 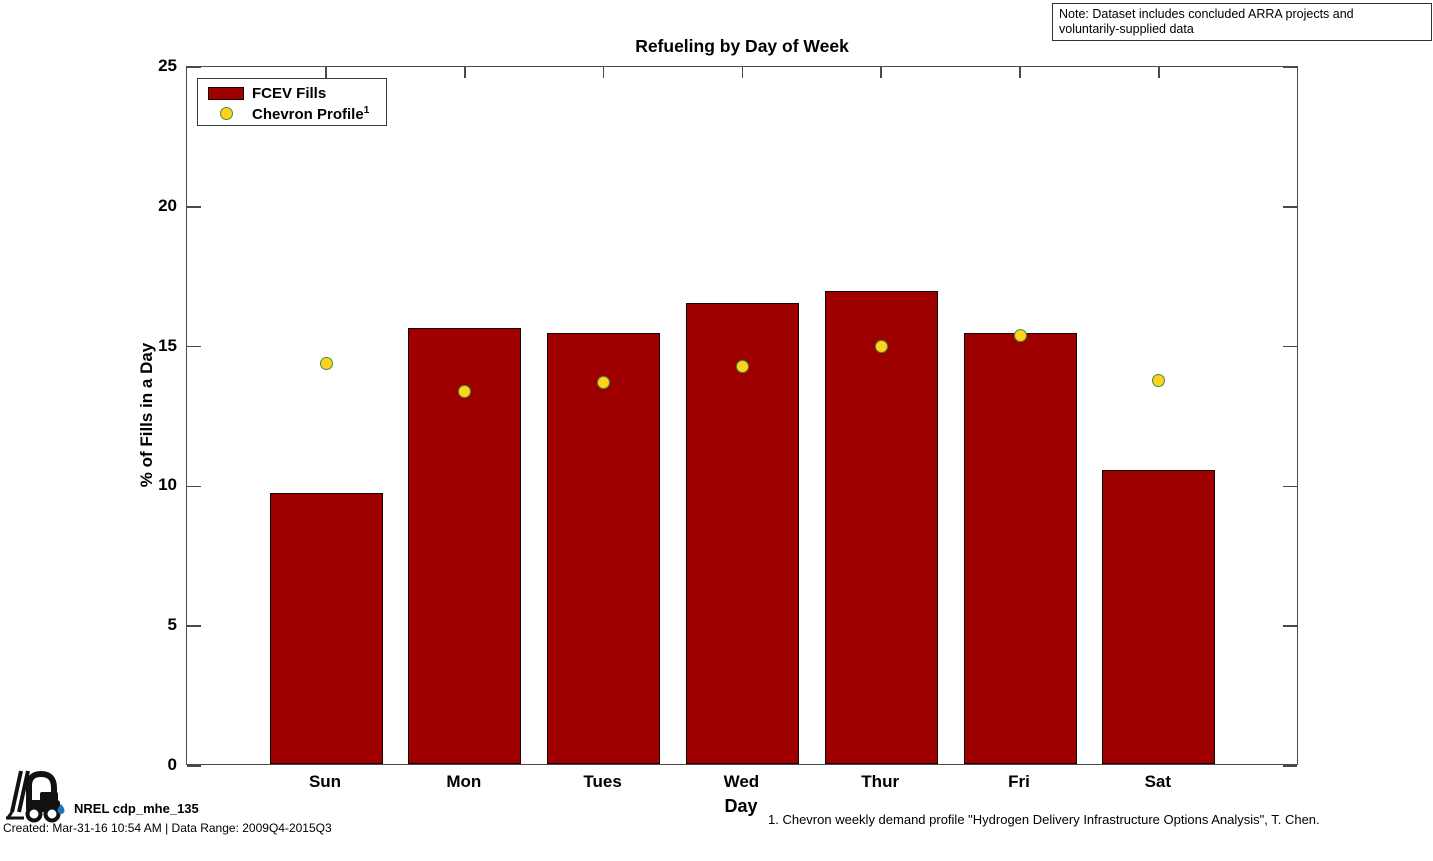 I want to click on chevron-profile-point-thur, so click(x=881, y=347).